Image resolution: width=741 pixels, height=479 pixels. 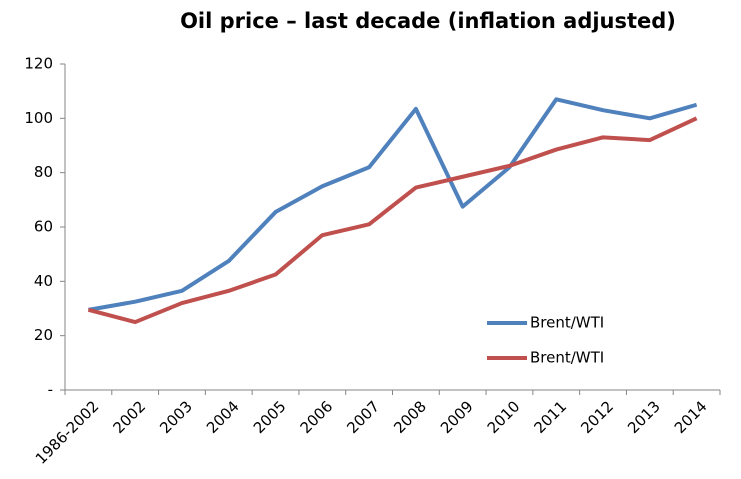 What do you see at coordinates (67, 432) in the screenshot?
I see `x-tick-label: 1986-2002` at bounding box center [67, 432].